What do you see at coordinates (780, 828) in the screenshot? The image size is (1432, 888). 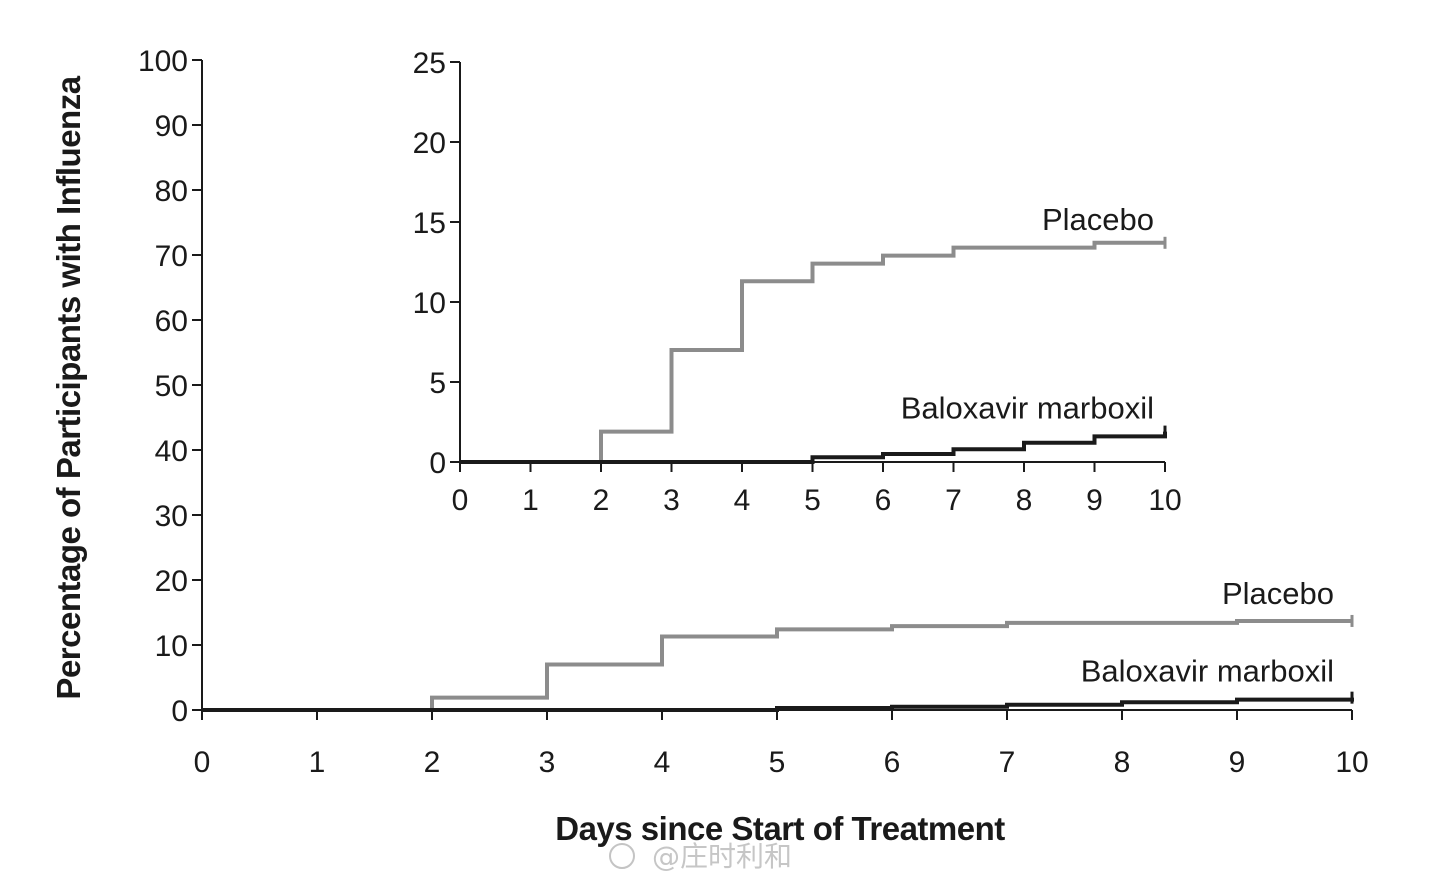 I see `x-axis-title: Days since Start of Treatment` at bounding box center [780, 828].